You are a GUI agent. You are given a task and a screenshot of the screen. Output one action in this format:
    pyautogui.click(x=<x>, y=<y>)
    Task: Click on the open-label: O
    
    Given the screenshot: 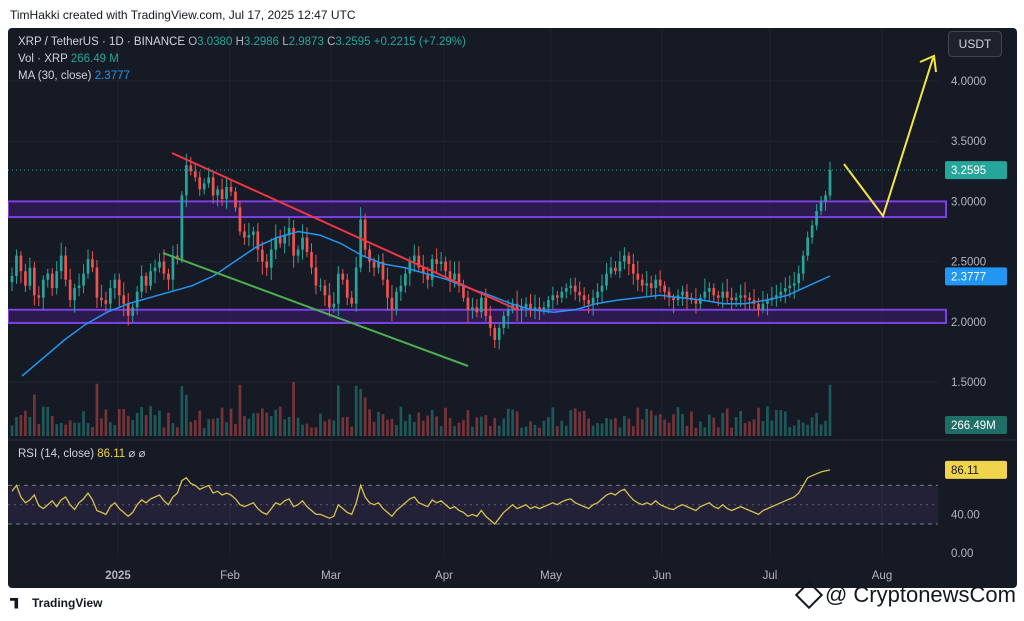 What is the action you would take?
    pyautogui.click(x=193, y=42)
    